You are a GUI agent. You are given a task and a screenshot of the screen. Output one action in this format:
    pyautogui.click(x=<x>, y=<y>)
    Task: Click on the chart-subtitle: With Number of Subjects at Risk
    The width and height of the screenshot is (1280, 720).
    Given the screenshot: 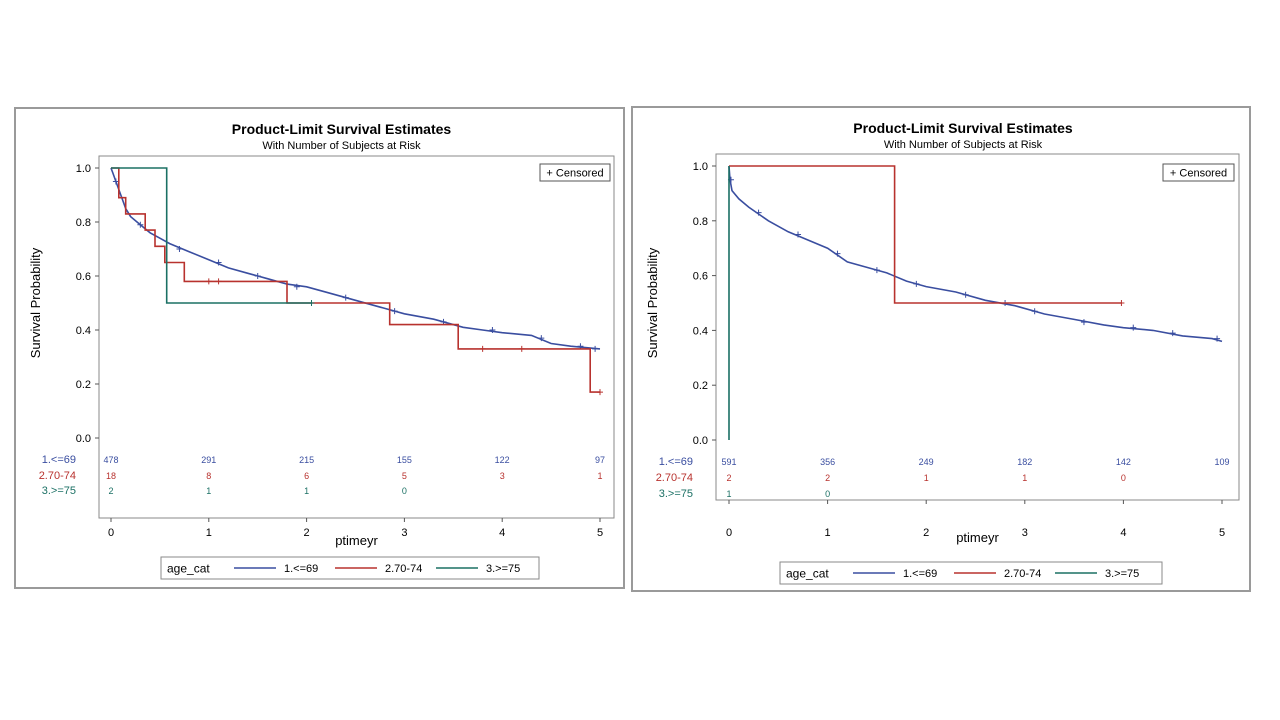 What is the action you would take?
    pyautogui.click(x=963, y=145)
    